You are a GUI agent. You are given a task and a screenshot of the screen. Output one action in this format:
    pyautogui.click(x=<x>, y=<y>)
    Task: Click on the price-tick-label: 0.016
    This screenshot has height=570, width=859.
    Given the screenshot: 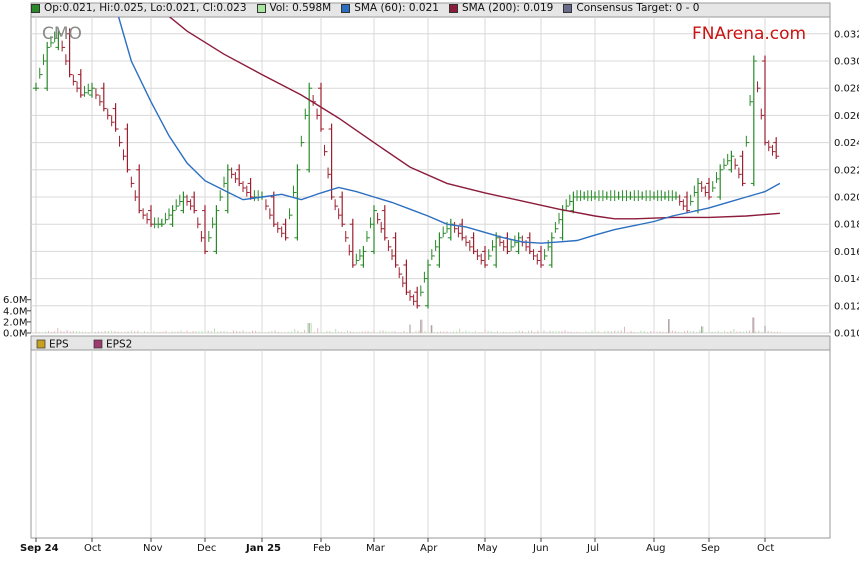 What is the action you would take?
    pyautogui.click(x=846, y=252)
    